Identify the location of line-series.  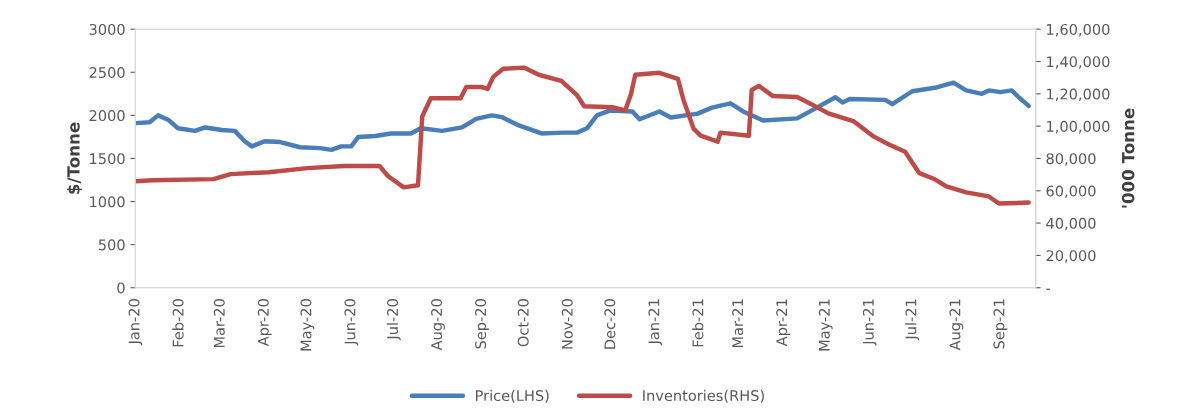
(583, 116).